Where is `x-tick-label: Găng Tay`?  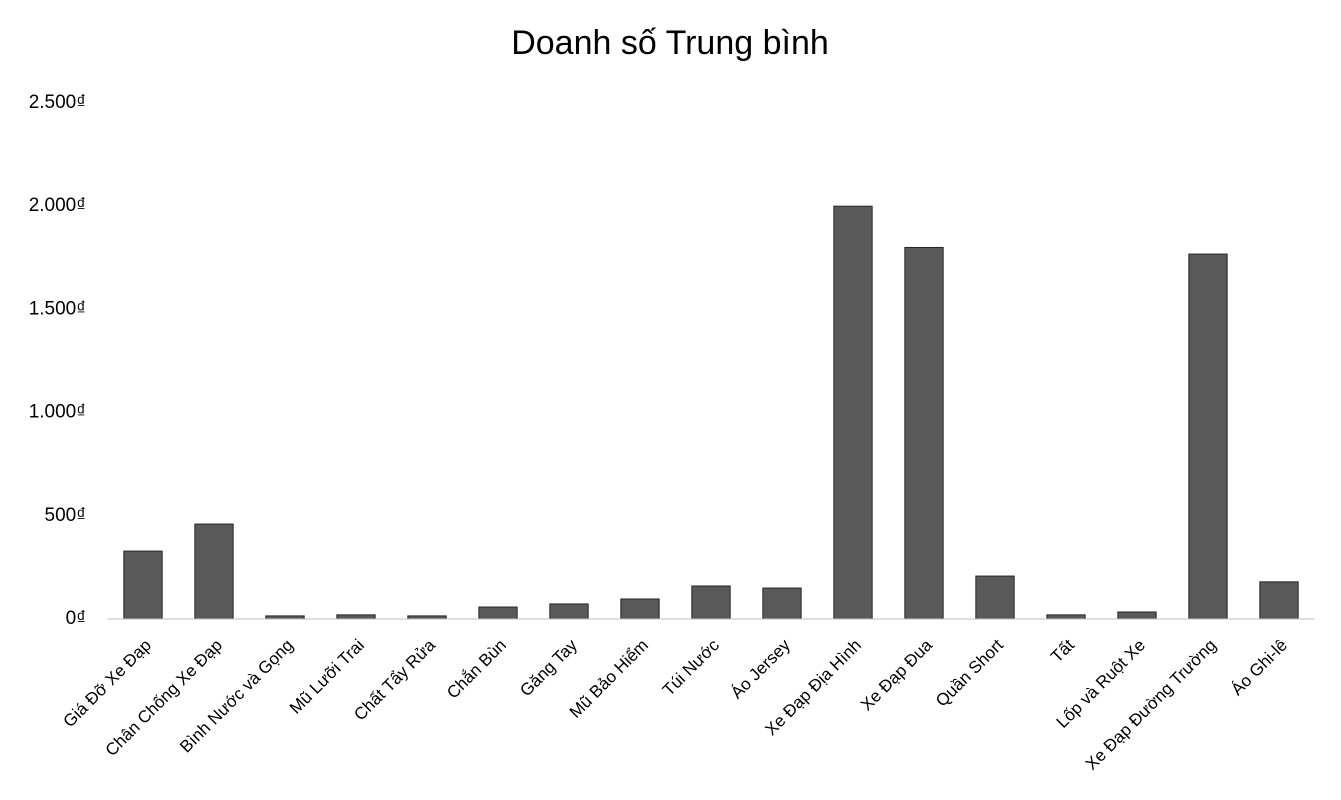
x-tick-label: Găng Tay is located at coordinates (548, 667).